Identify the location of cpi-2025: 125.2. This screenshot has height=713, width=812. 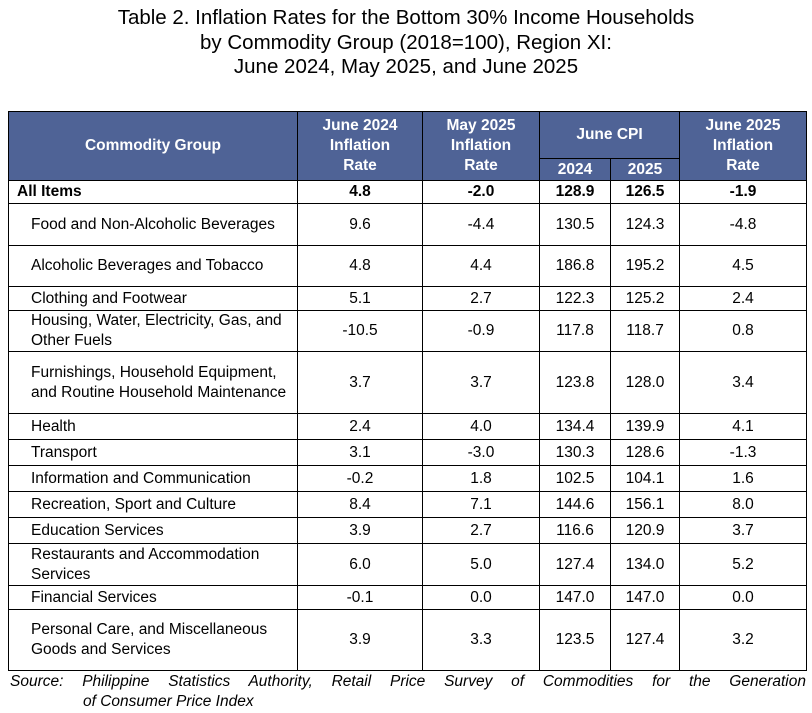
(645, 298).